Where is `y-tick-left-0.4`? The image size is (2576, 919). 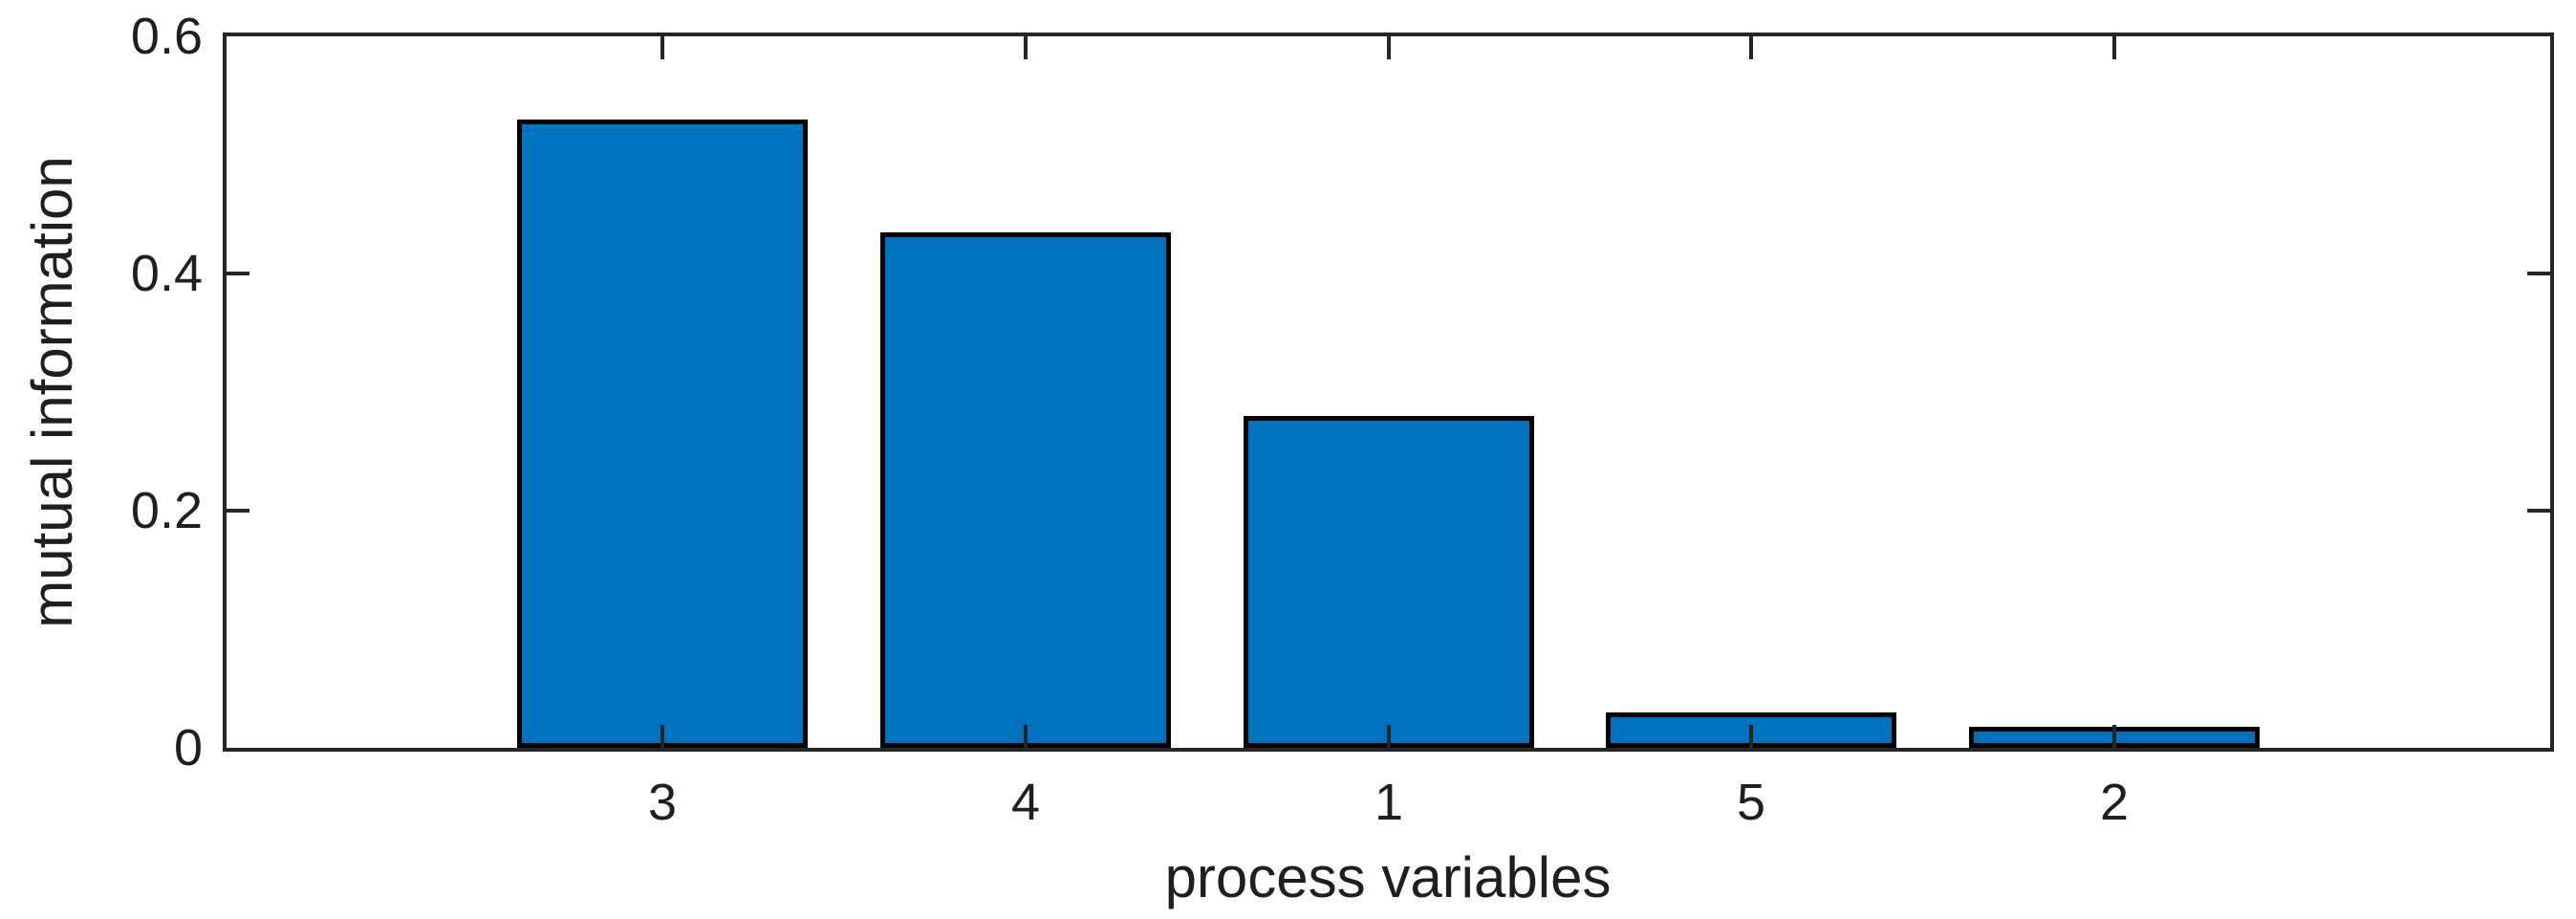 y-tick-left-0.4 is located at coordinates (238, 273).